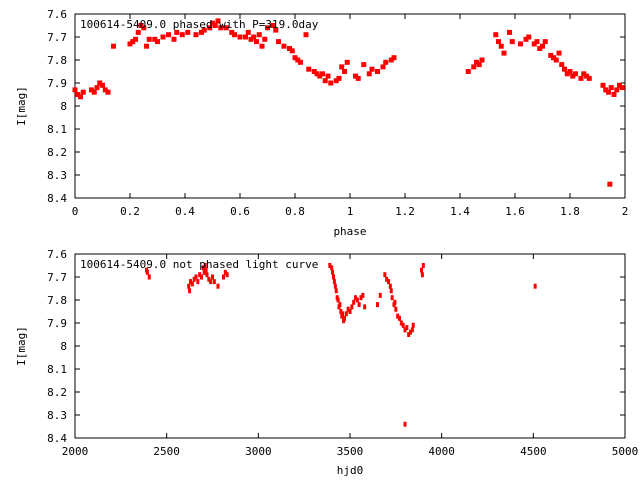  Describe the element at coordinates (130, 211) in the screenshot. I see `phased-x-tick-label: 0.2` at that location.